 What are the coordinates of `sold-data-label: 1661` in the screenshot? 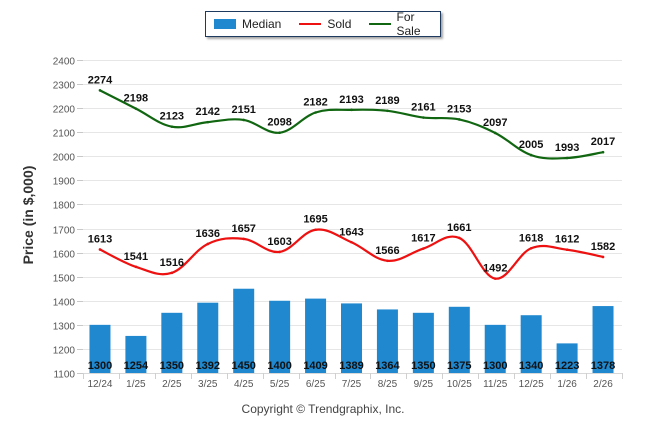 It's located at (459, 228).